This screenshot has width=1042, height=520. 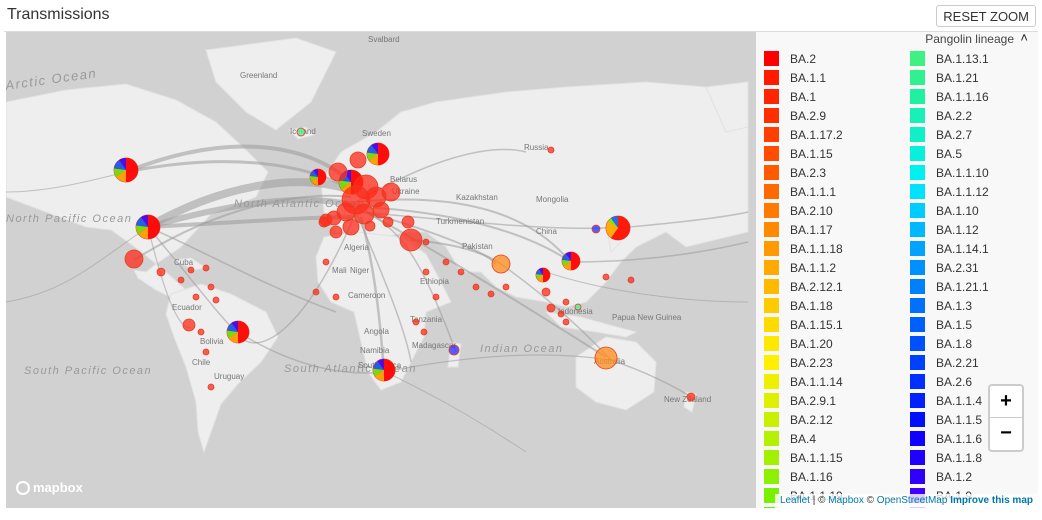 I want to click on legend-item: BA.1.1.4, so click(x=949, y=400).